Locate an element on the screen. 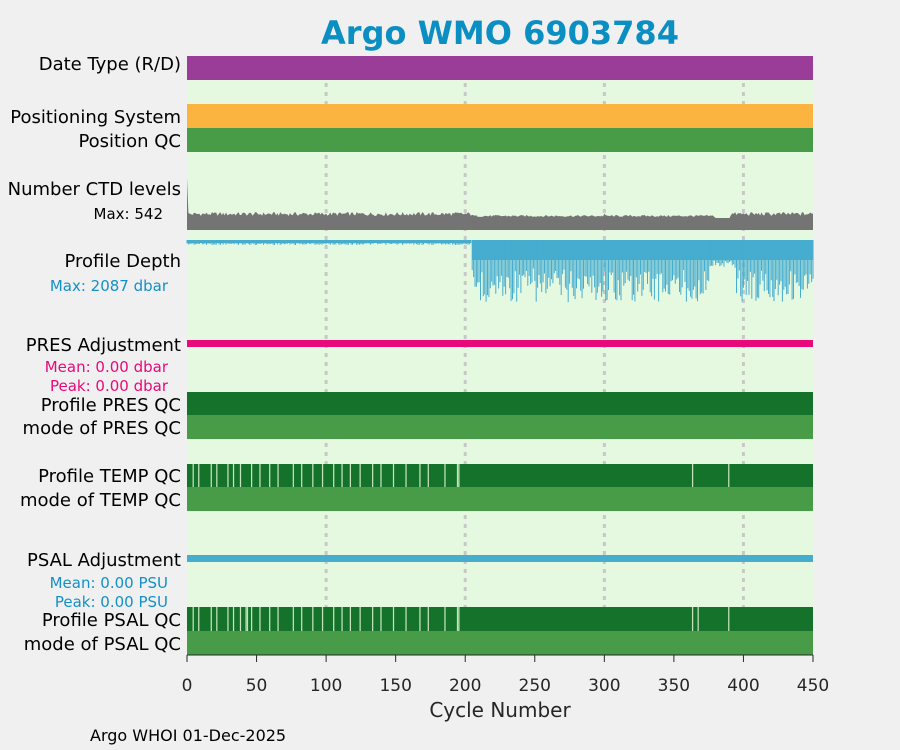  x-axis: Cycle Number 0 50 100 150 200 250 300 350 400 450 is located at coordinates (505, 688).